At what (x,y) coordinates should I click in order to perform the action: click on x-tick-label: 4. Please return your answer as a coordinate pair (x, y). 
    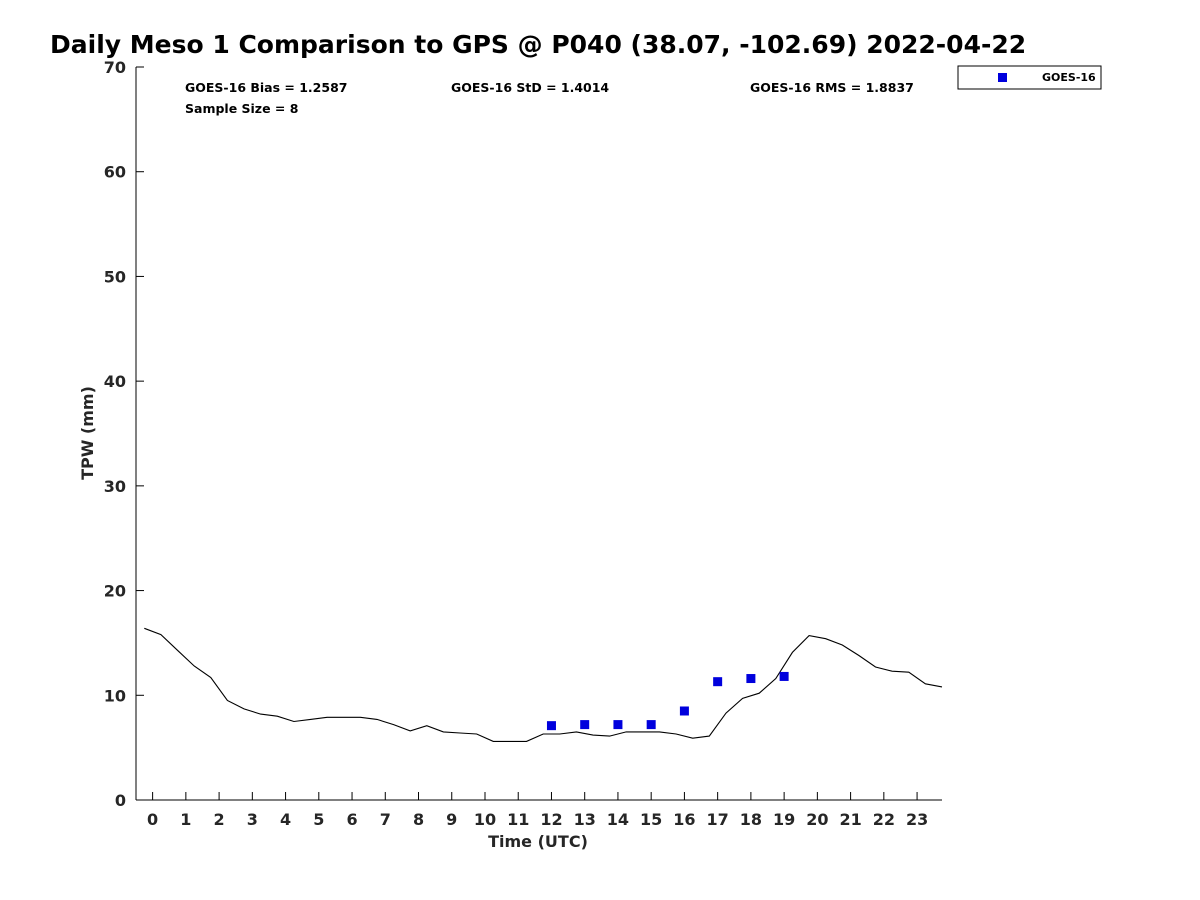
    Looking at the image, I should click on (285, 819).